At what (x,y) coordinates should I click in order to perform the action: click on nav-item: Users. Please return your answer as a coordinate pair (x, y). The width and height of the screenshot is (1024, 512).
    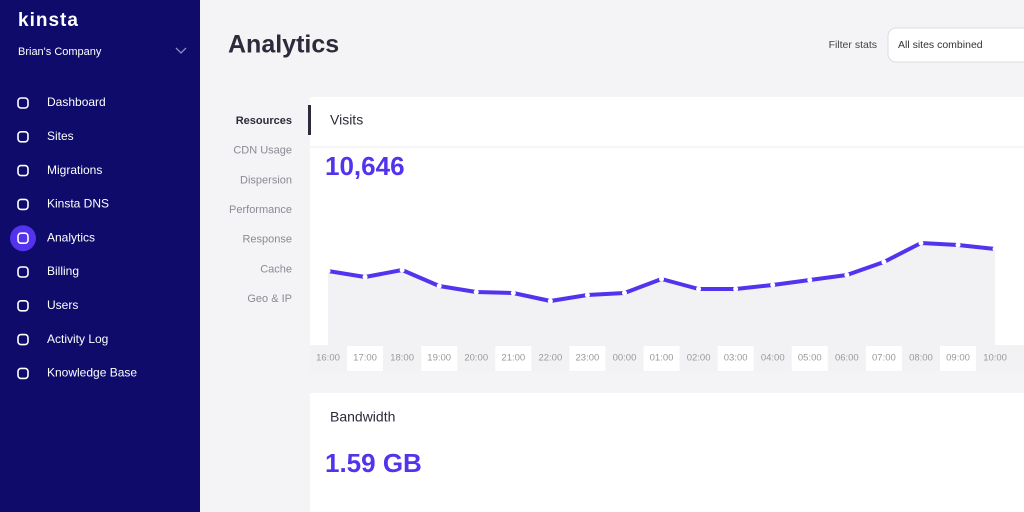
    Looking at the image, I should click on (62, 305).